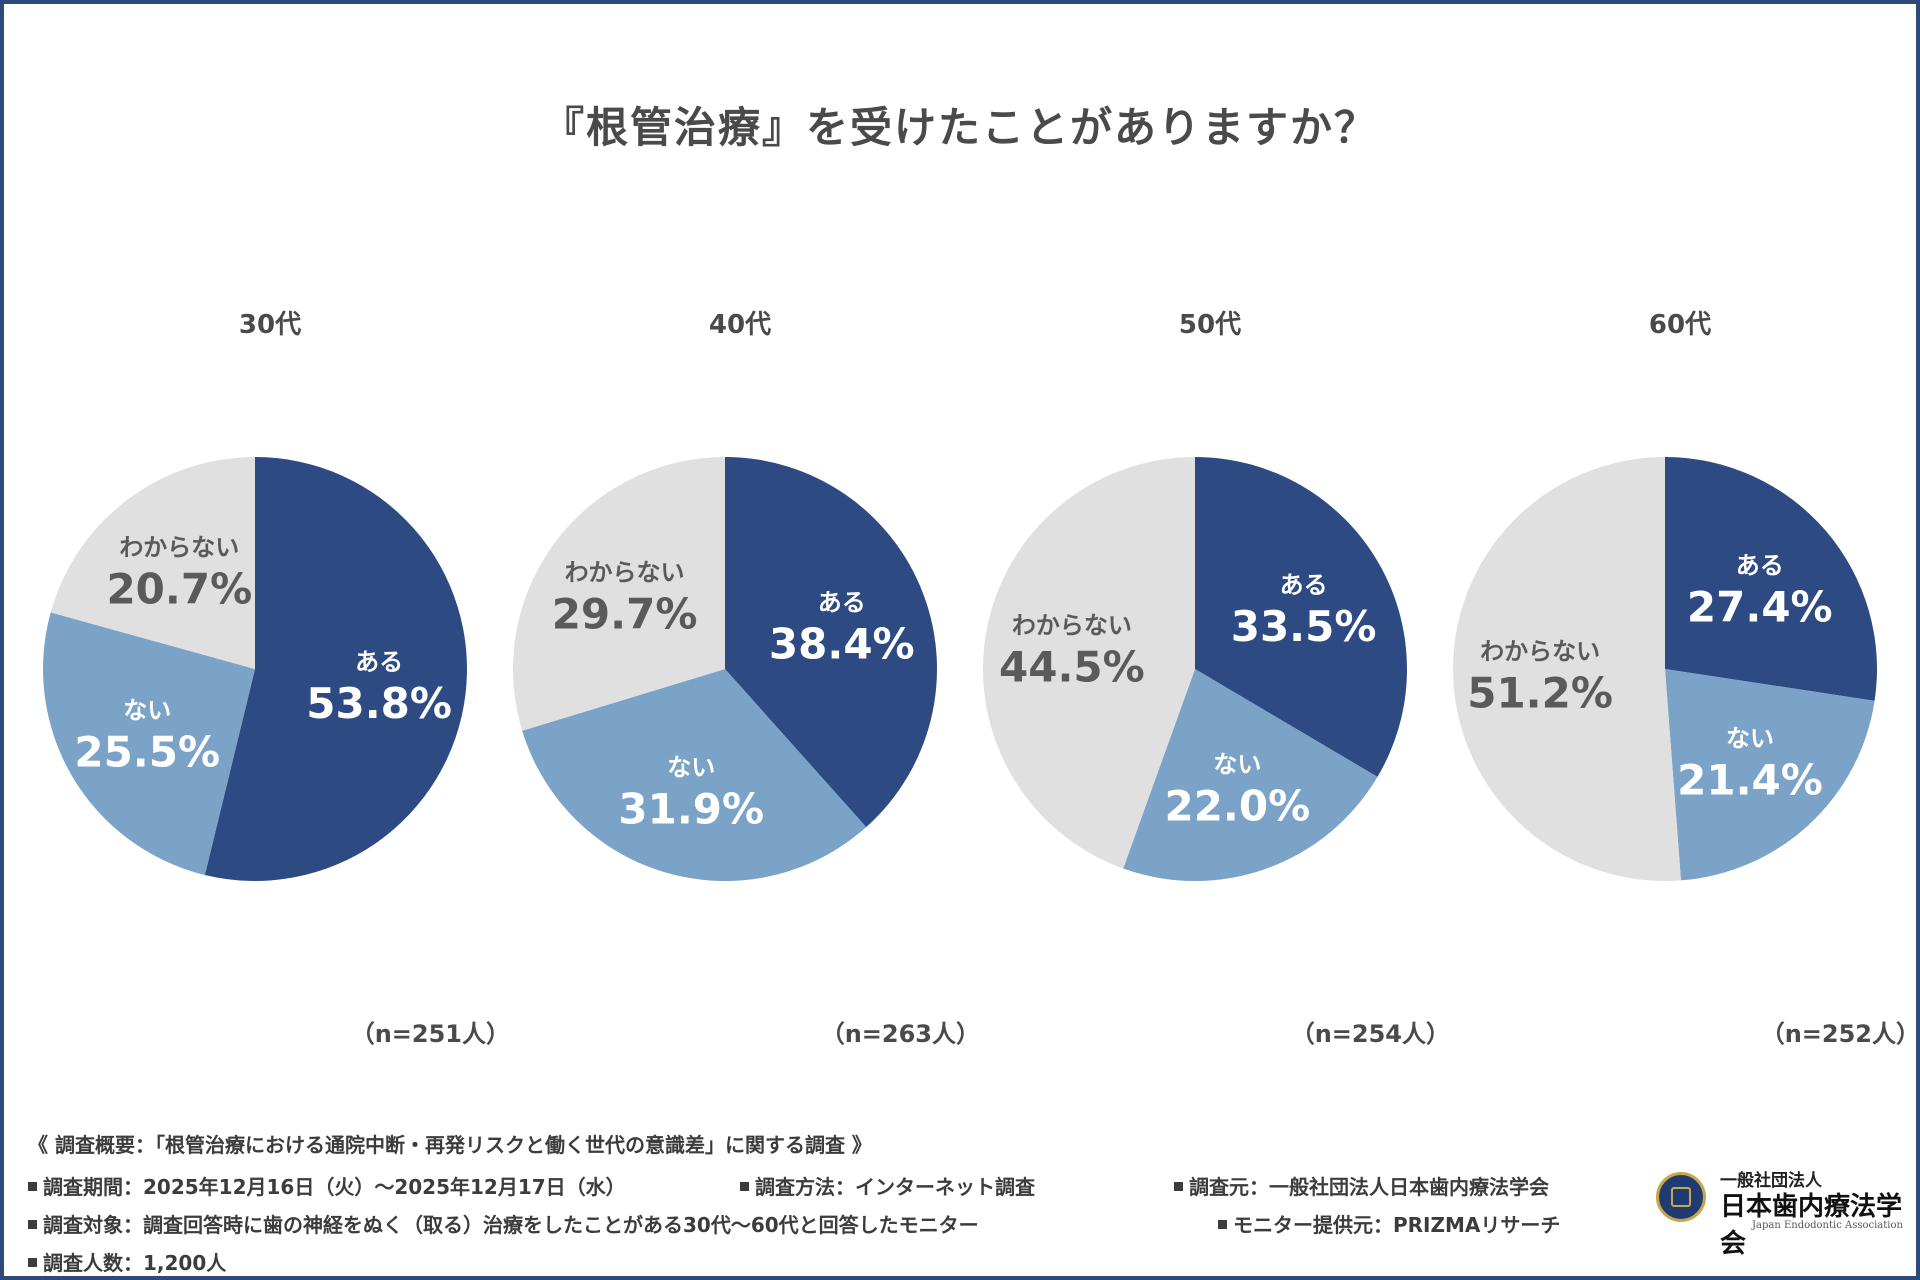 The height and width of the screenshot is (1280, 1920). Describe the element at coordinates (1681, 1197) in the screenshot. I see `association-seal-icon` at that location.